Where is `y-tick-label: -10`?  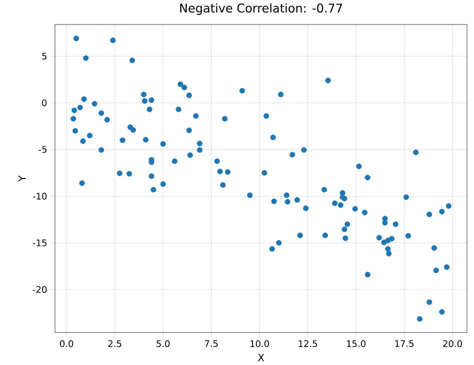
y-tick-label: -10 is located at coordinates (39, 196).